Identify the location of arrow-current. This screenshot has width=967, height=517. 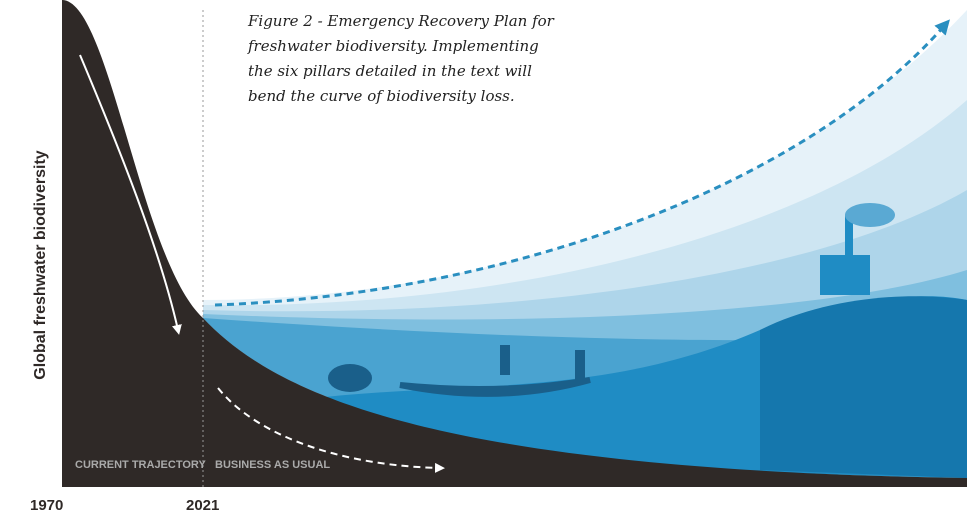
(130, 194).